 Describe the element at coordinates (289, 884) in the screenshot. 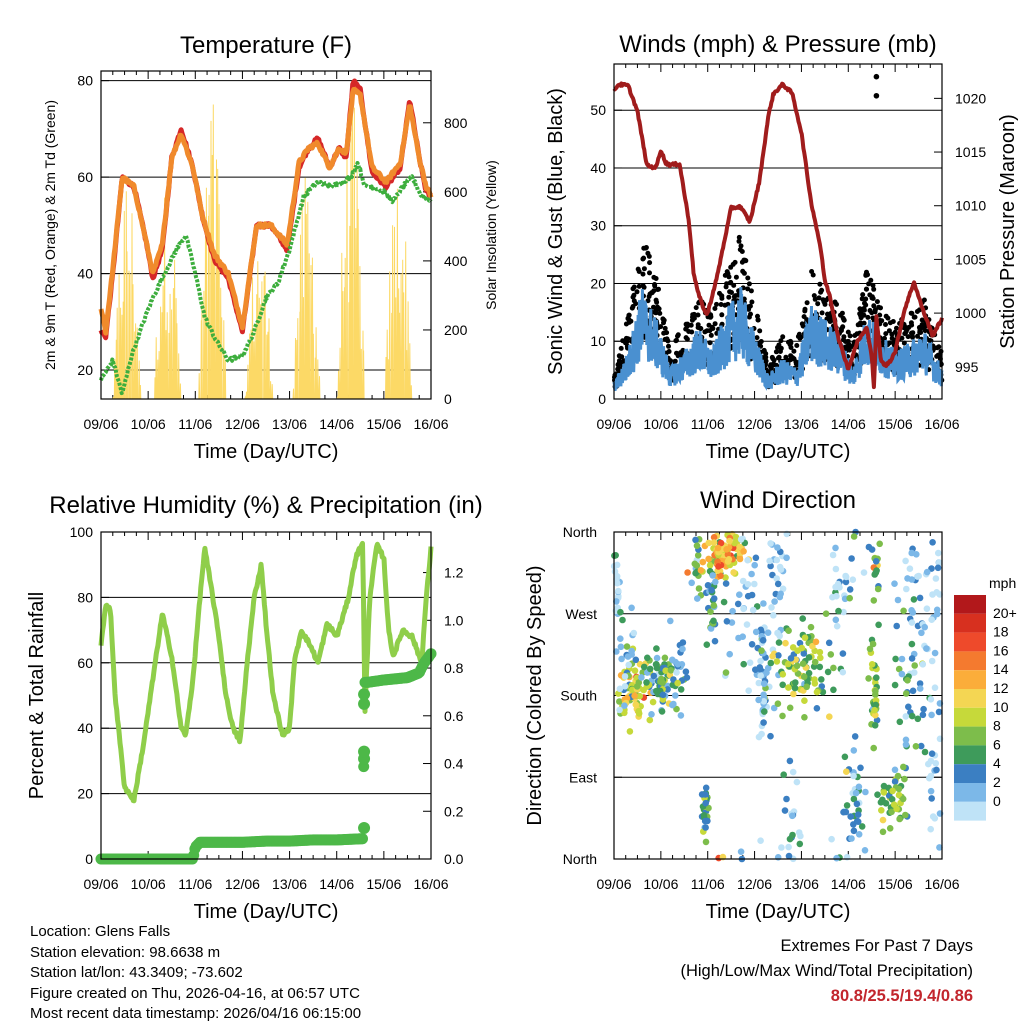

I see `x-tick-label: 13/06` at that location.